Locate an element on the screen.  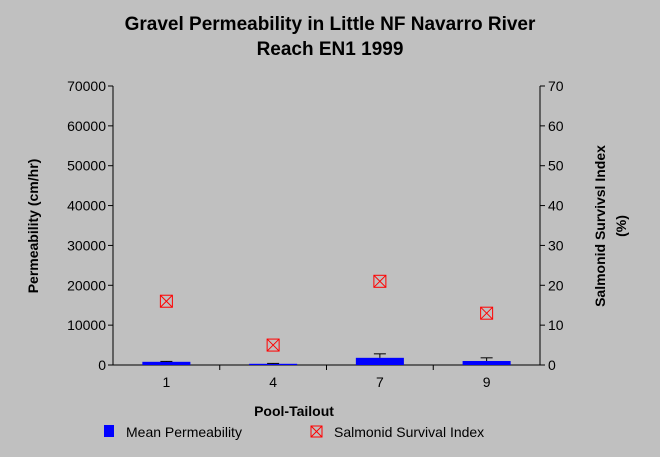
y-tick-label: 40000 is located at coordinates (86, 206).